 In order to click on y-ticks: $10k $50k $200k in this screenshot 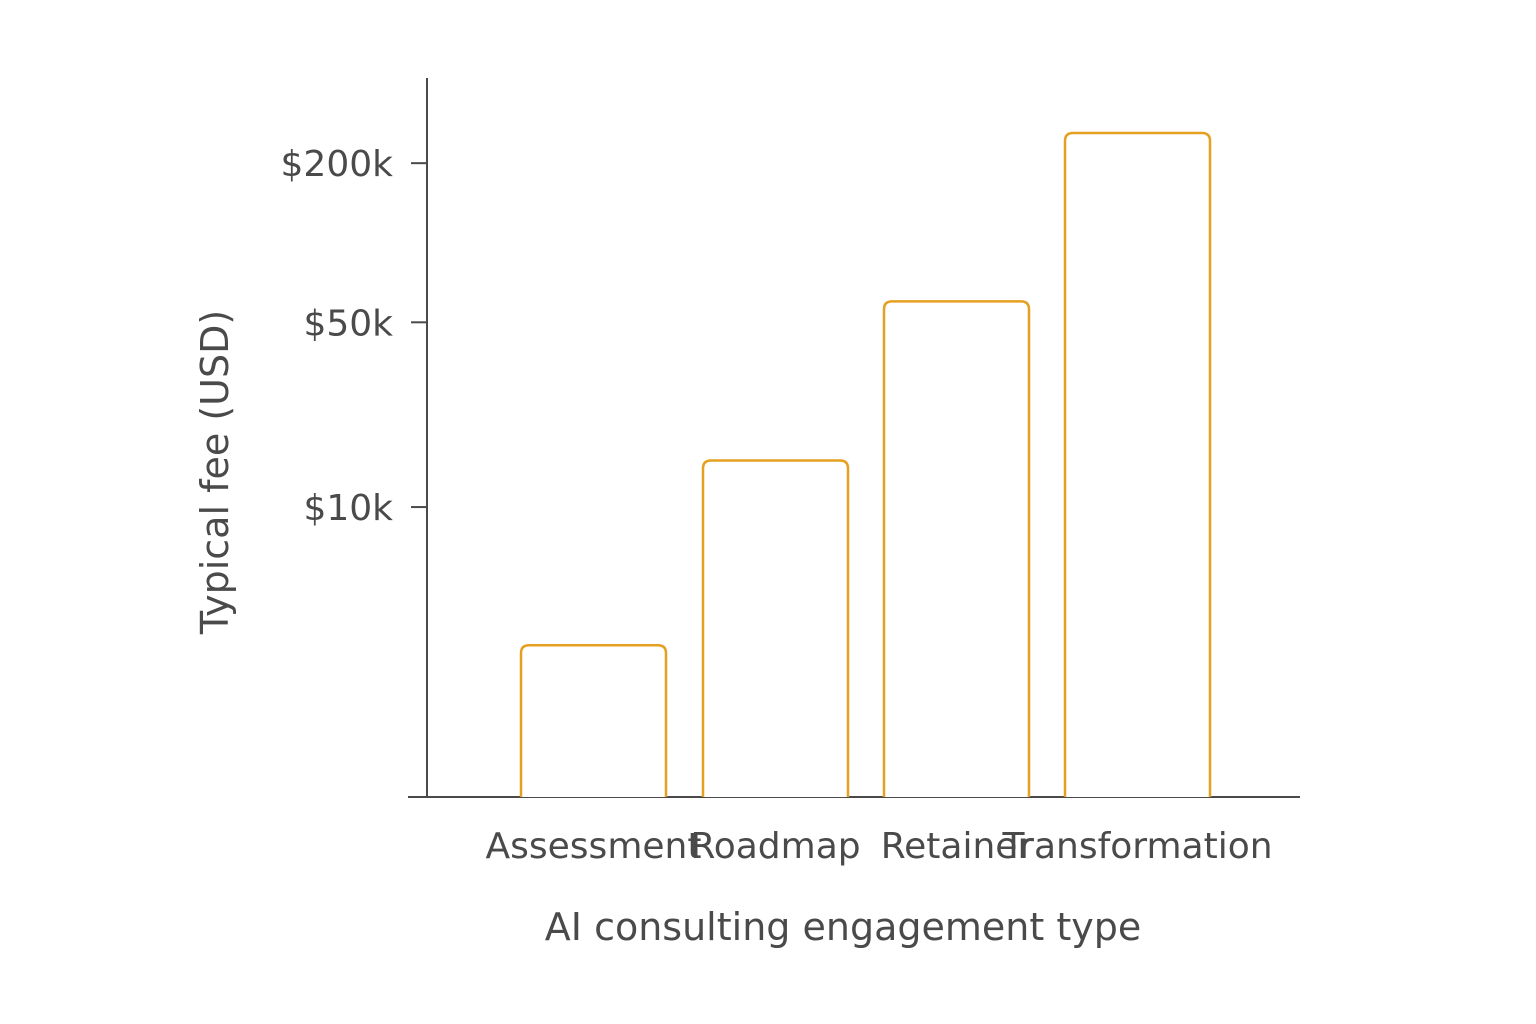, I will do `click(354, 336)`.